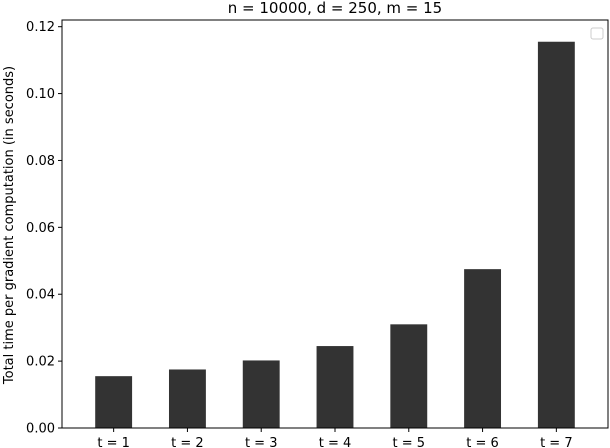  I want to click on x-tick-label: t = 4, so click(335, 442).